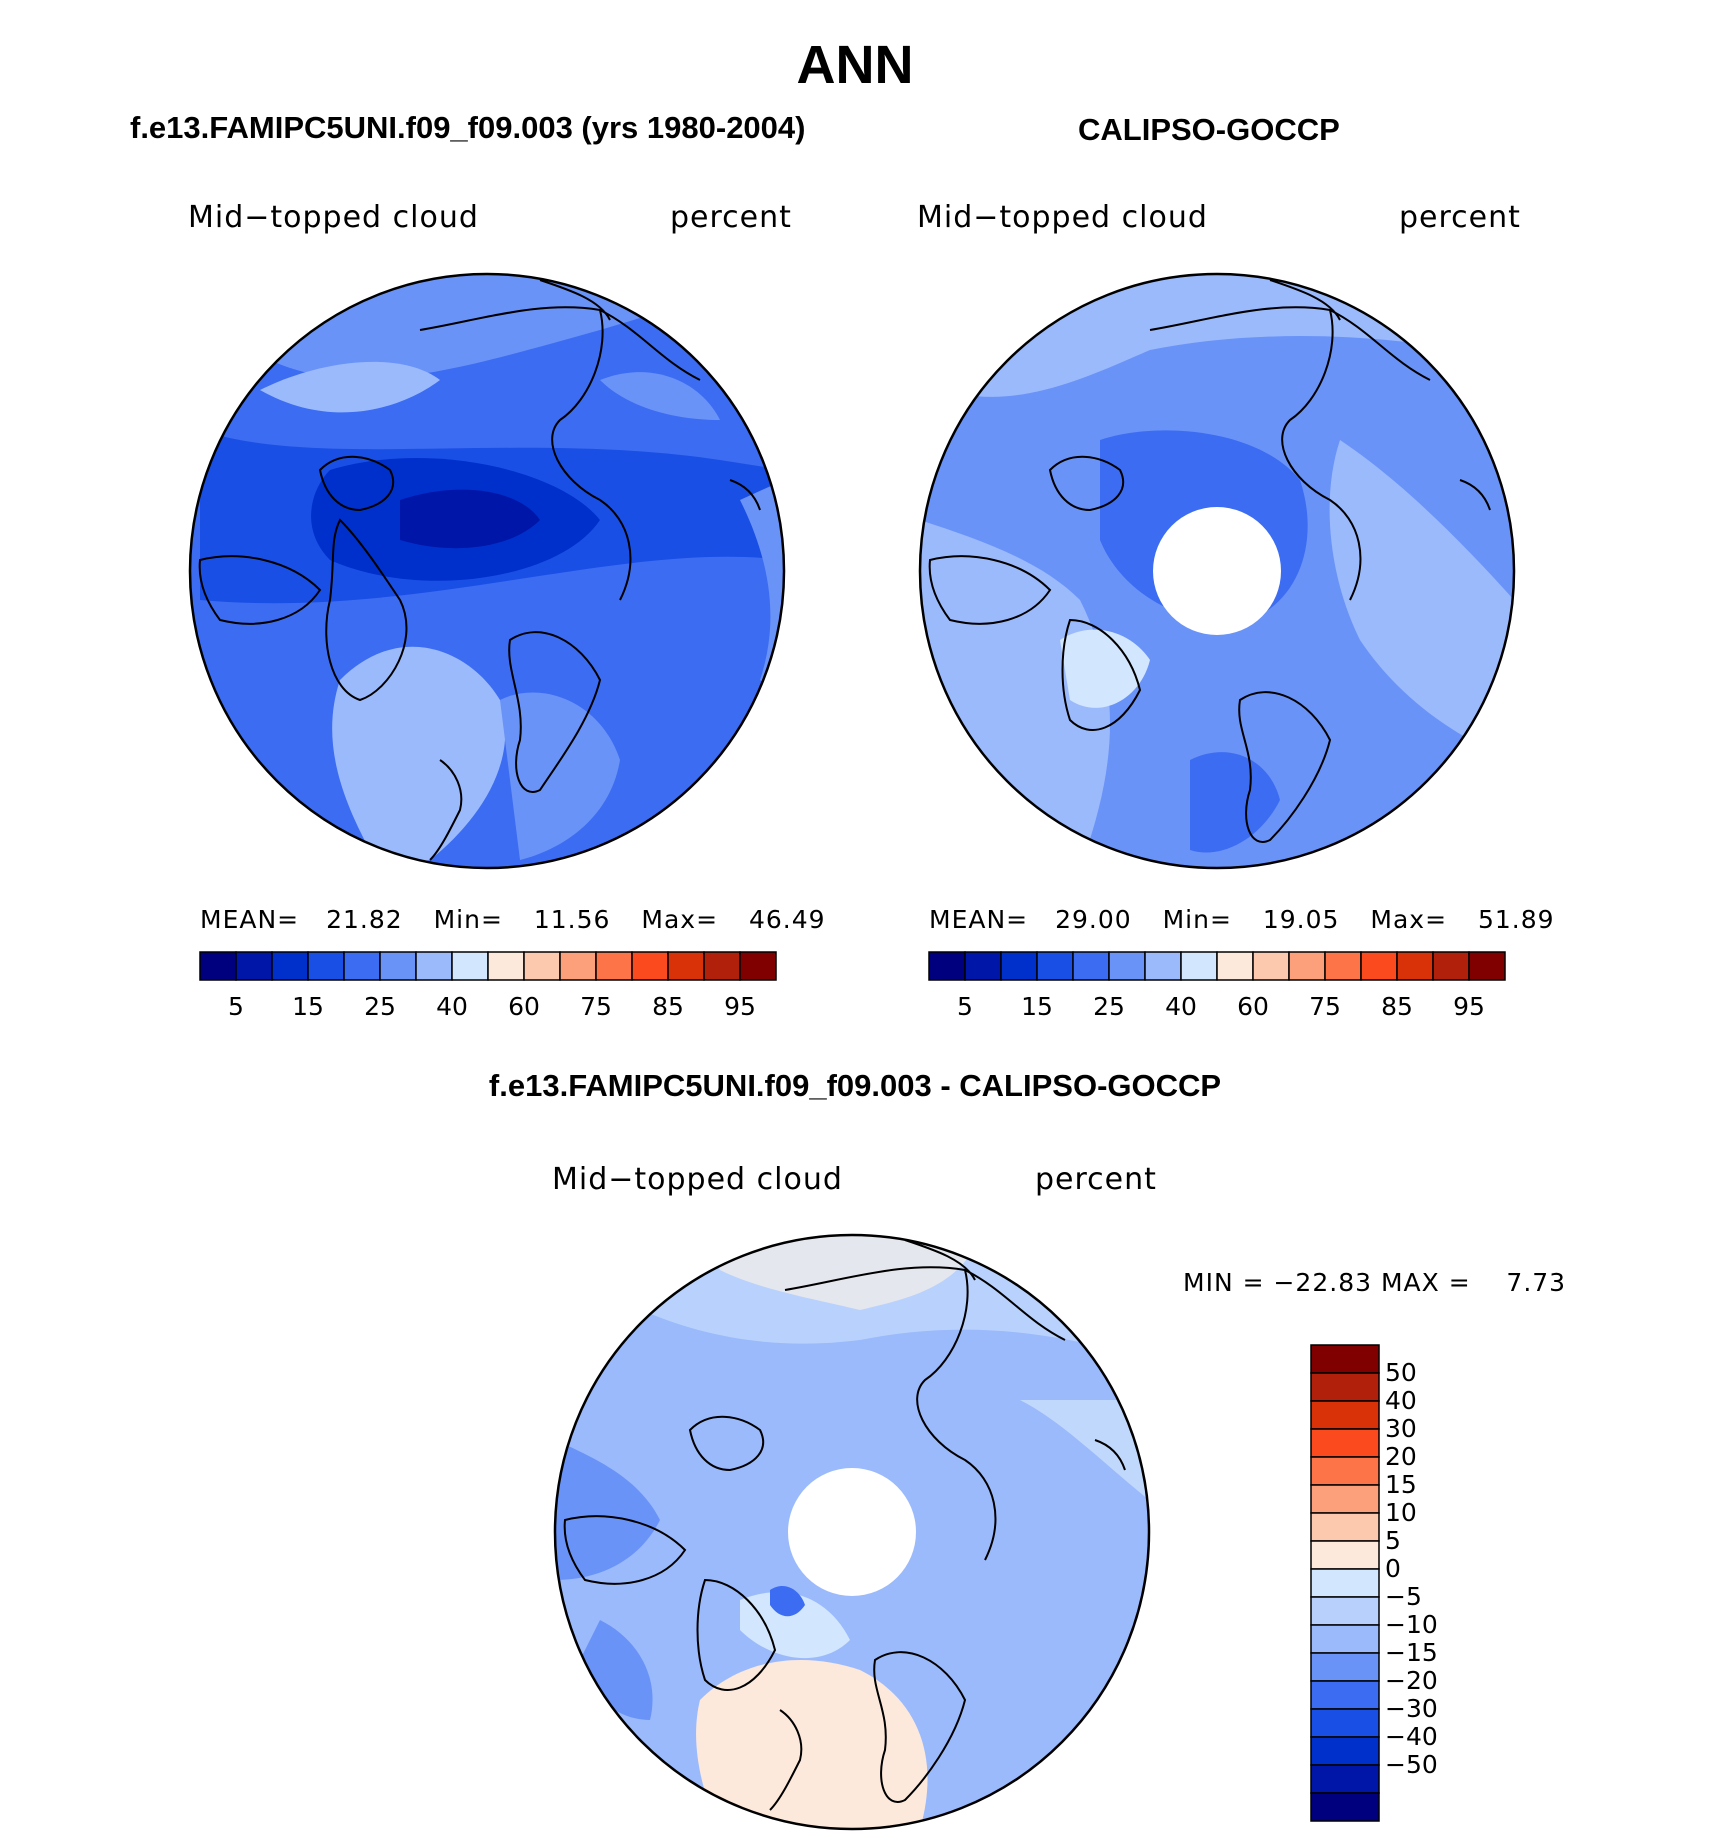  Describe the element at coordinates (487, 571) in the screenshot. I see `panel1-map` at that location.